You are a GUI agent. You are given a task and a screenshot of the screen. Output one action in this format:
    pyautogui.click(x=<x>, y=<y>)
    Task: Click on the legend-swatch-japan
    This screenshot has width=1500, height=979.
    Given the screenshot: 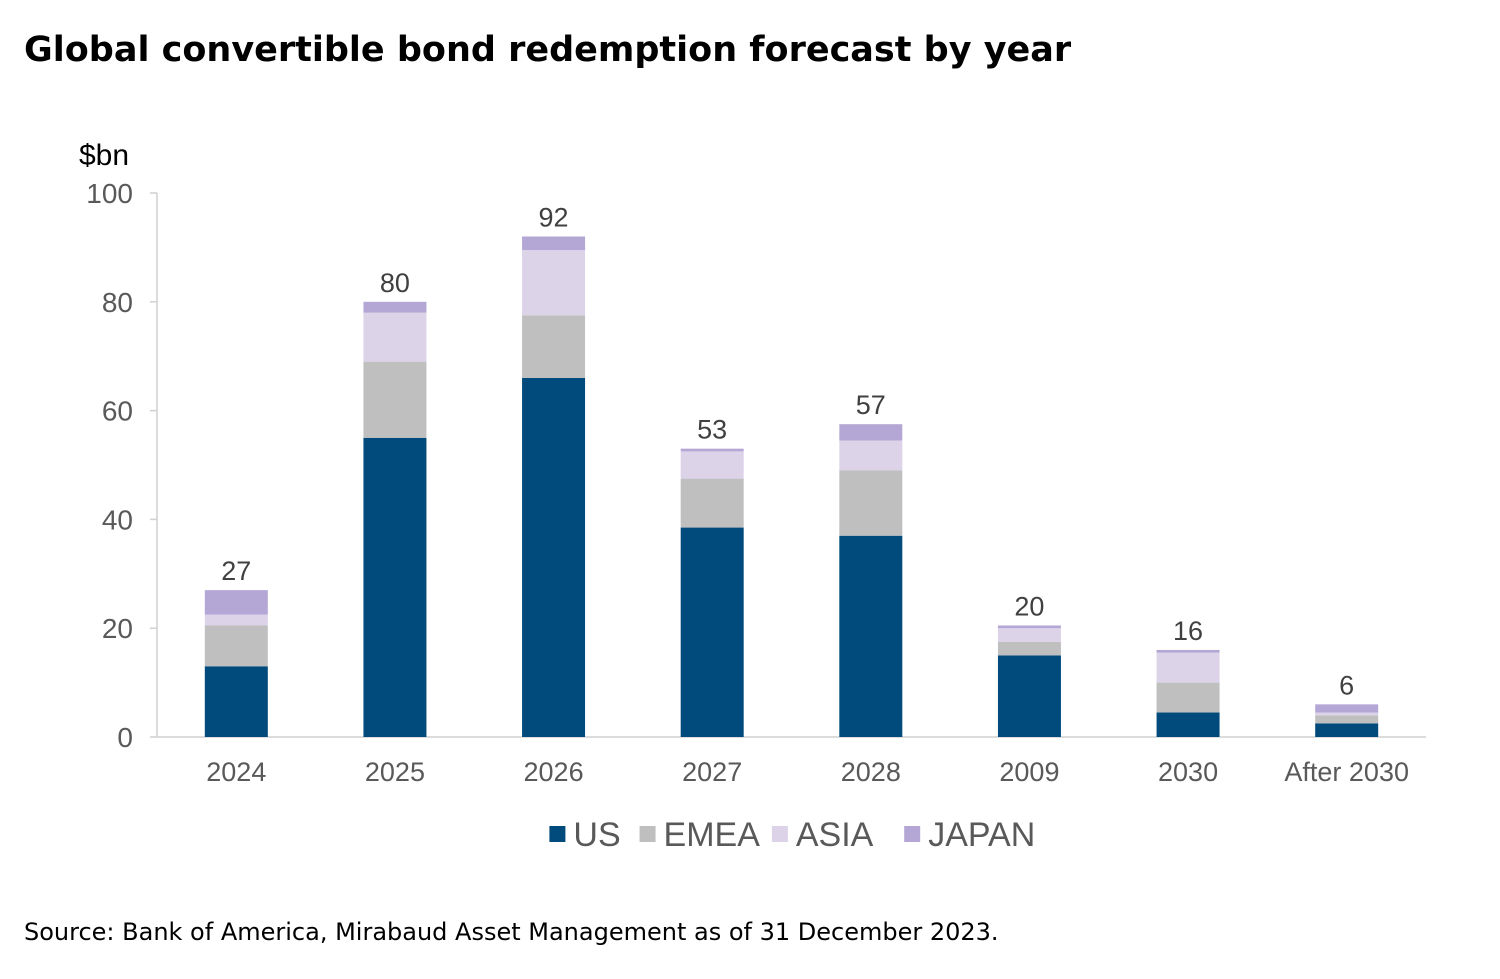 What is the action you would take?
    pyautogui.click(x=912, y=834)
    